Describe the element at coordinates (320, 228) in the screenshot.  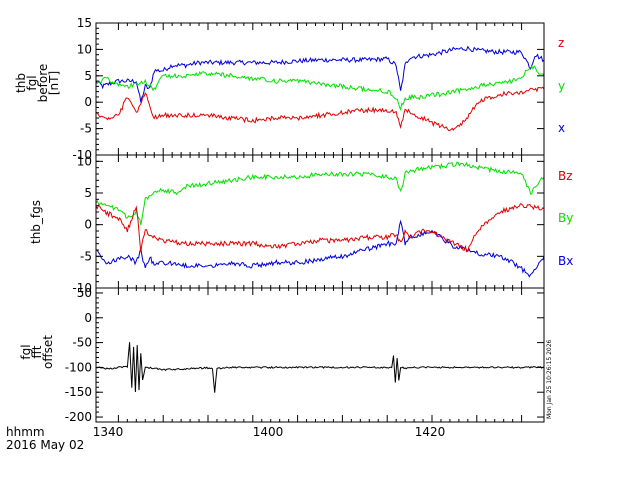
I see `series-bz` at that location.